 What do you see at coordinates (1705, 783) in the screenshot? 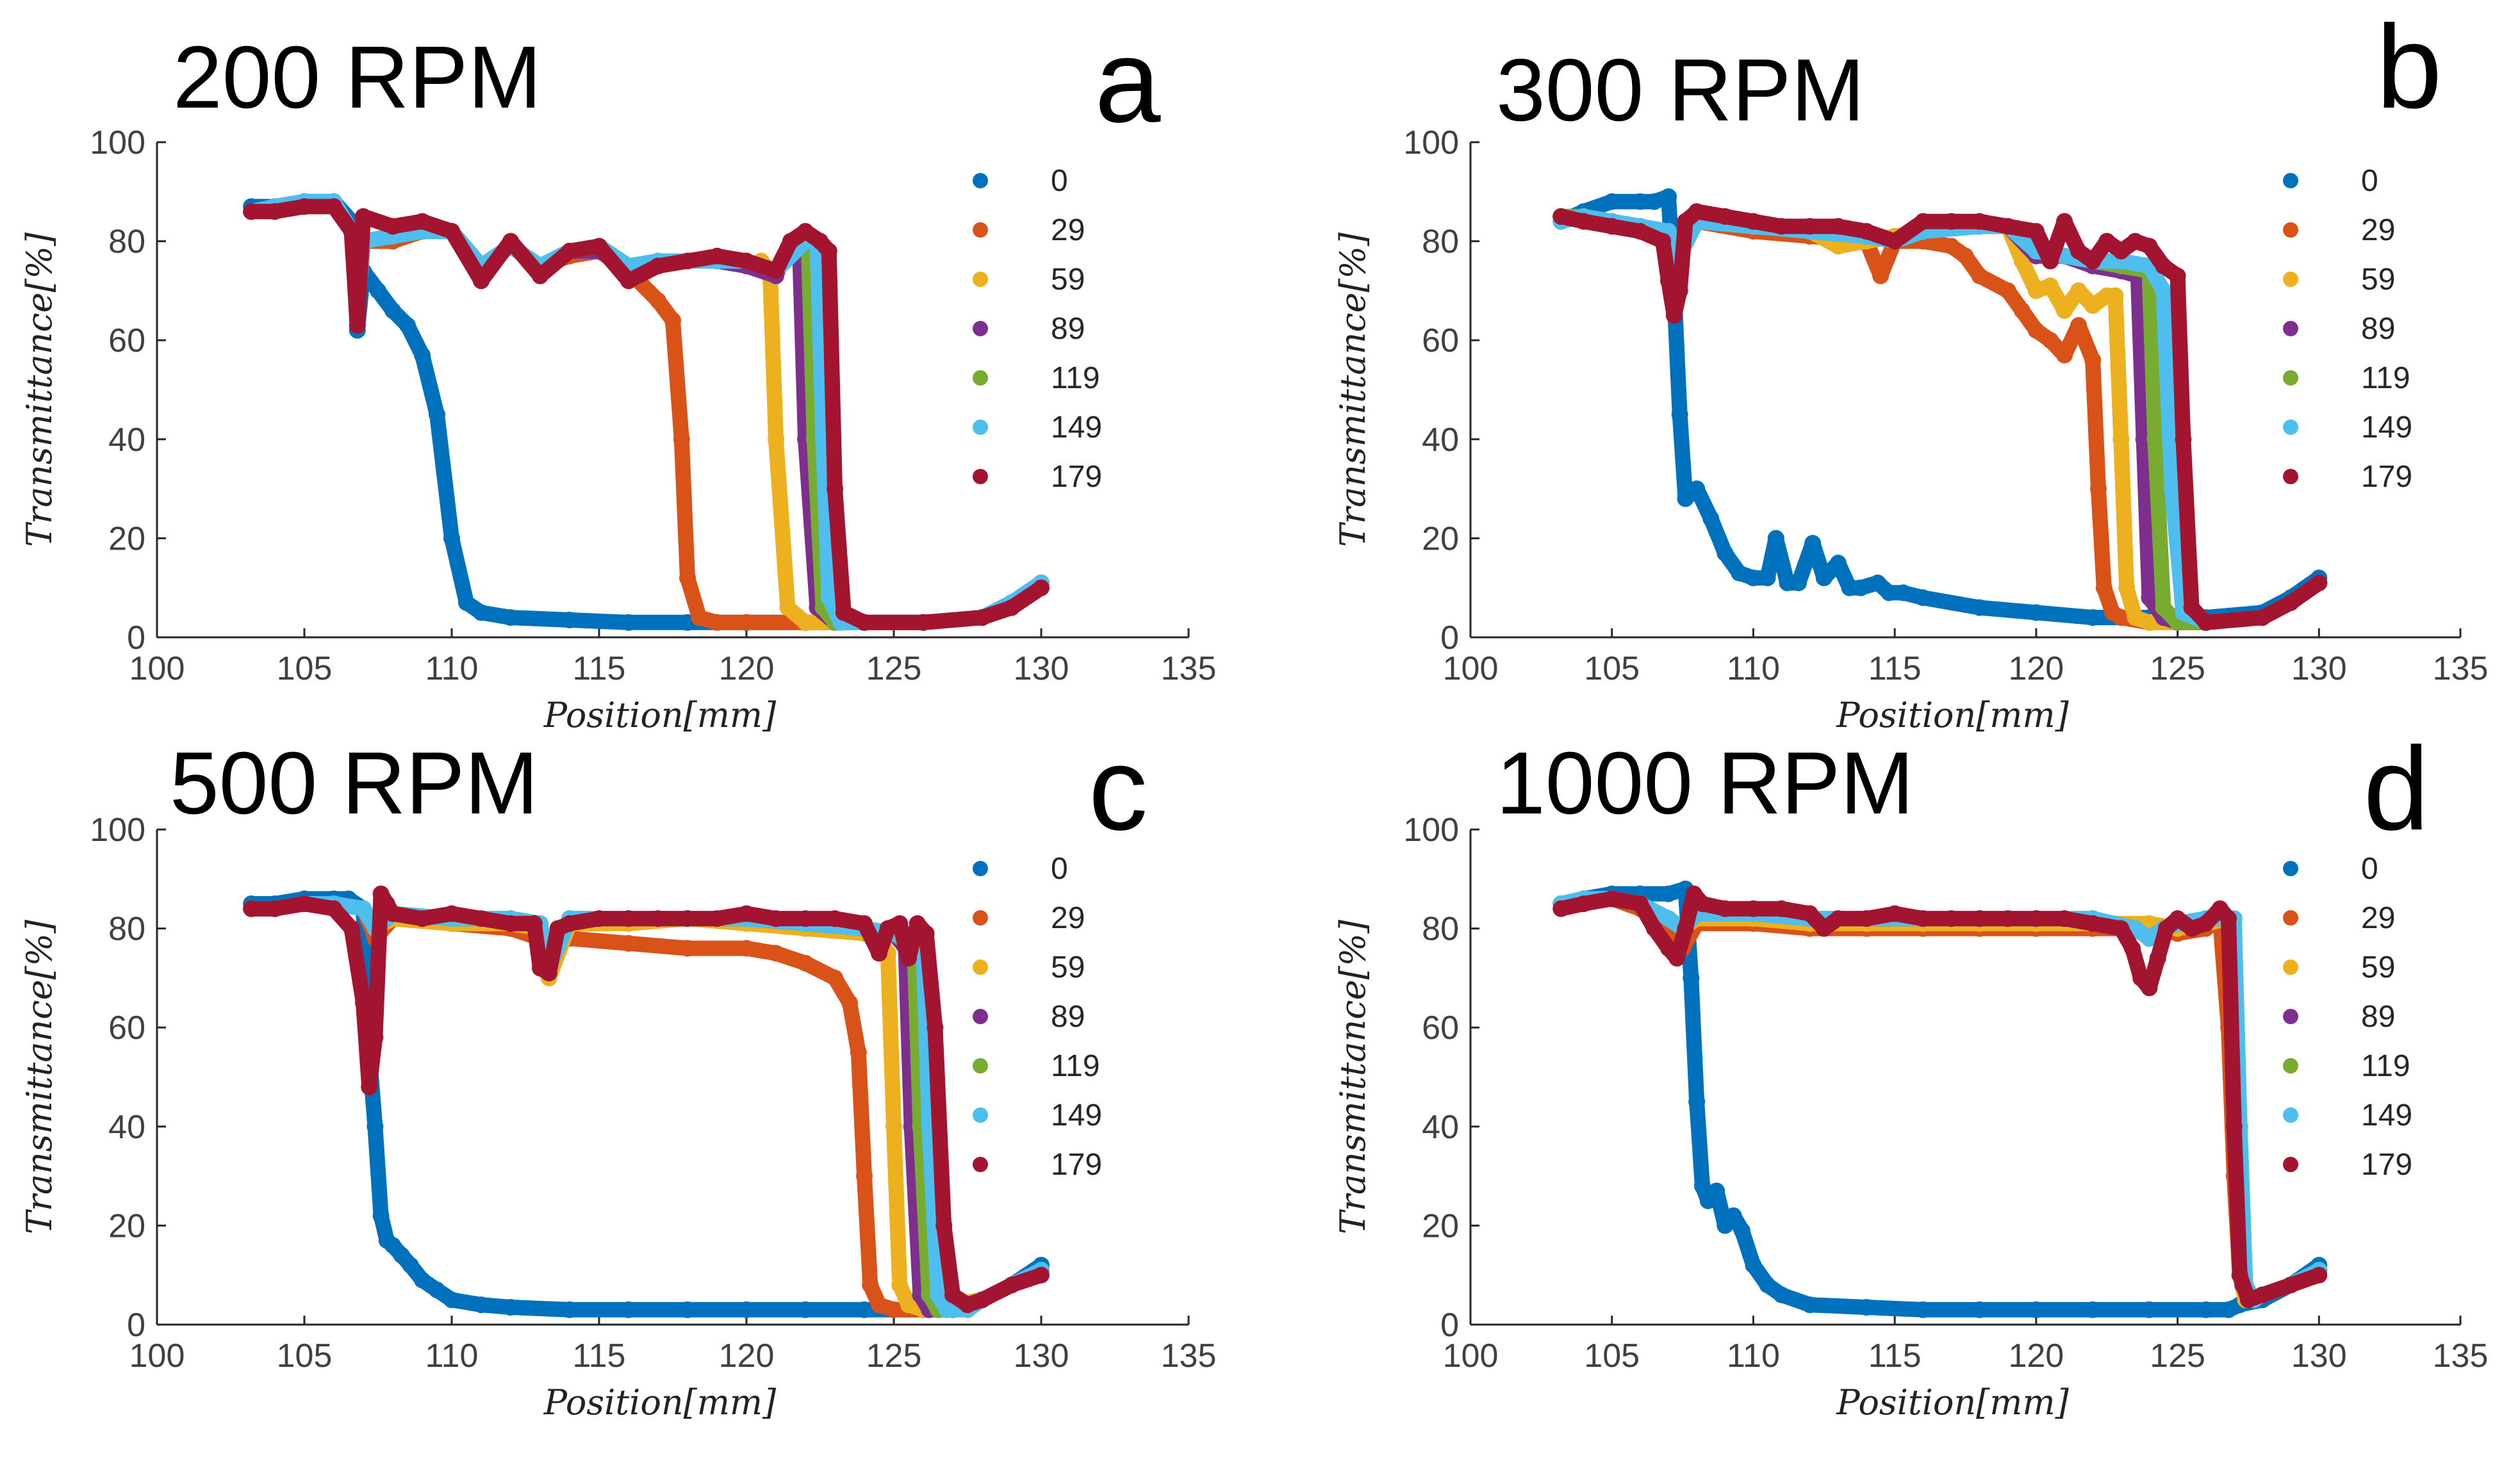
I see `panel-title: 1000 RPM` at bounding box center [1705, 783].